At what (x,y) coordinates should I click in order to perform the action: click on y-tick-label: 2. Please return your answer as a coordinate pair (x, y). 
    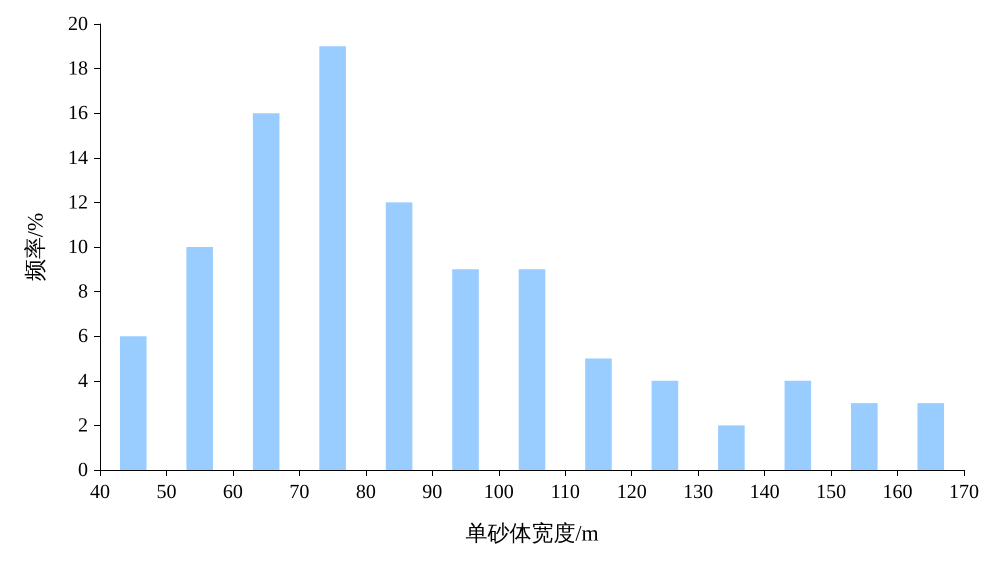
    Looking at the image, I should click on (83, 425).